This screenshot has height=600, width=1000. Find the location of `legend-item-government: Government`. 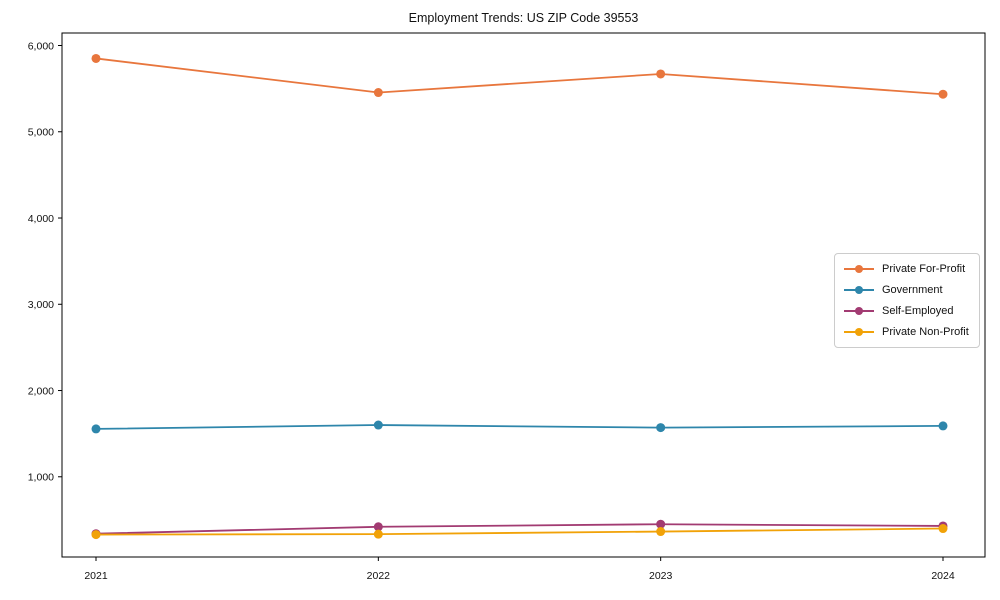

legend-item-government: Government is located at coordinates (906, 290).